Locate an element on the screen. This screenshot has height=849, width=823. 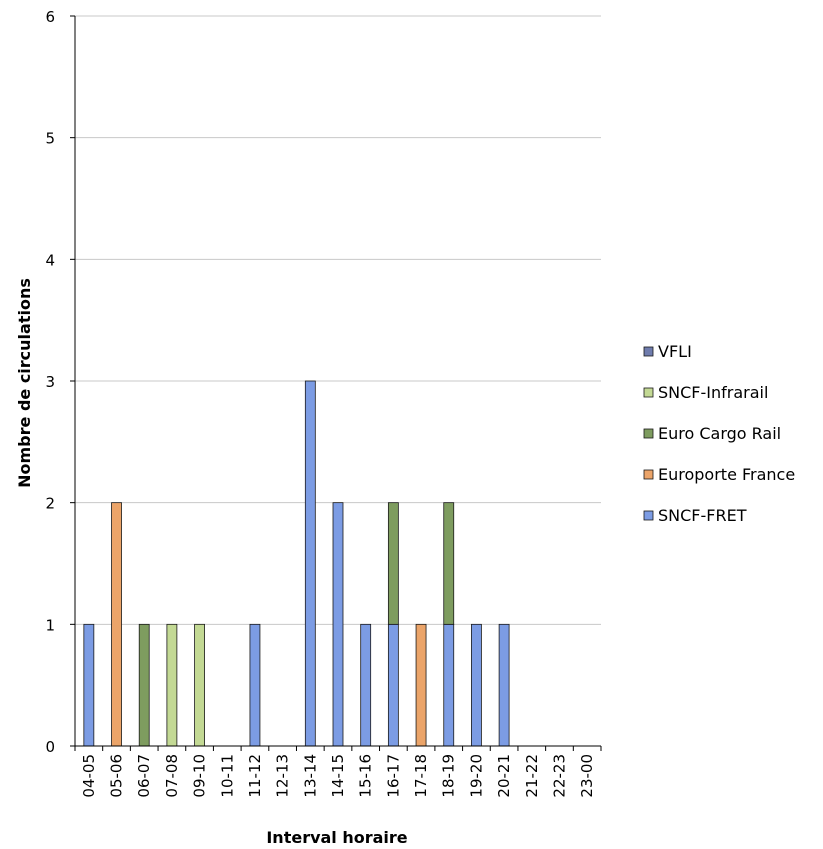
y-tick-label: 5 is located at coordinates (50, 139).